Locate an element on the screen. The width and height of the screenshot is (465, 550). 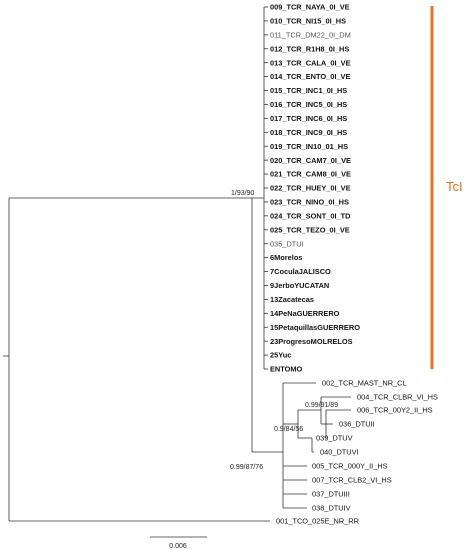
taxon-label: 23ProgresoMOLRELOS is located at coordinates (311, 341).